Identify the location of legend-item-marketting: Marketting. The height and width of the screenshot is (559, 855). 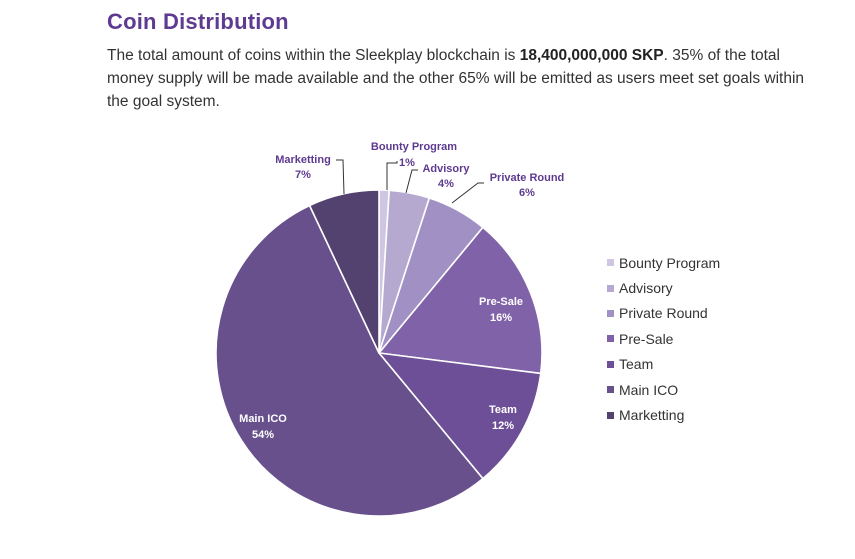
(663, 414).